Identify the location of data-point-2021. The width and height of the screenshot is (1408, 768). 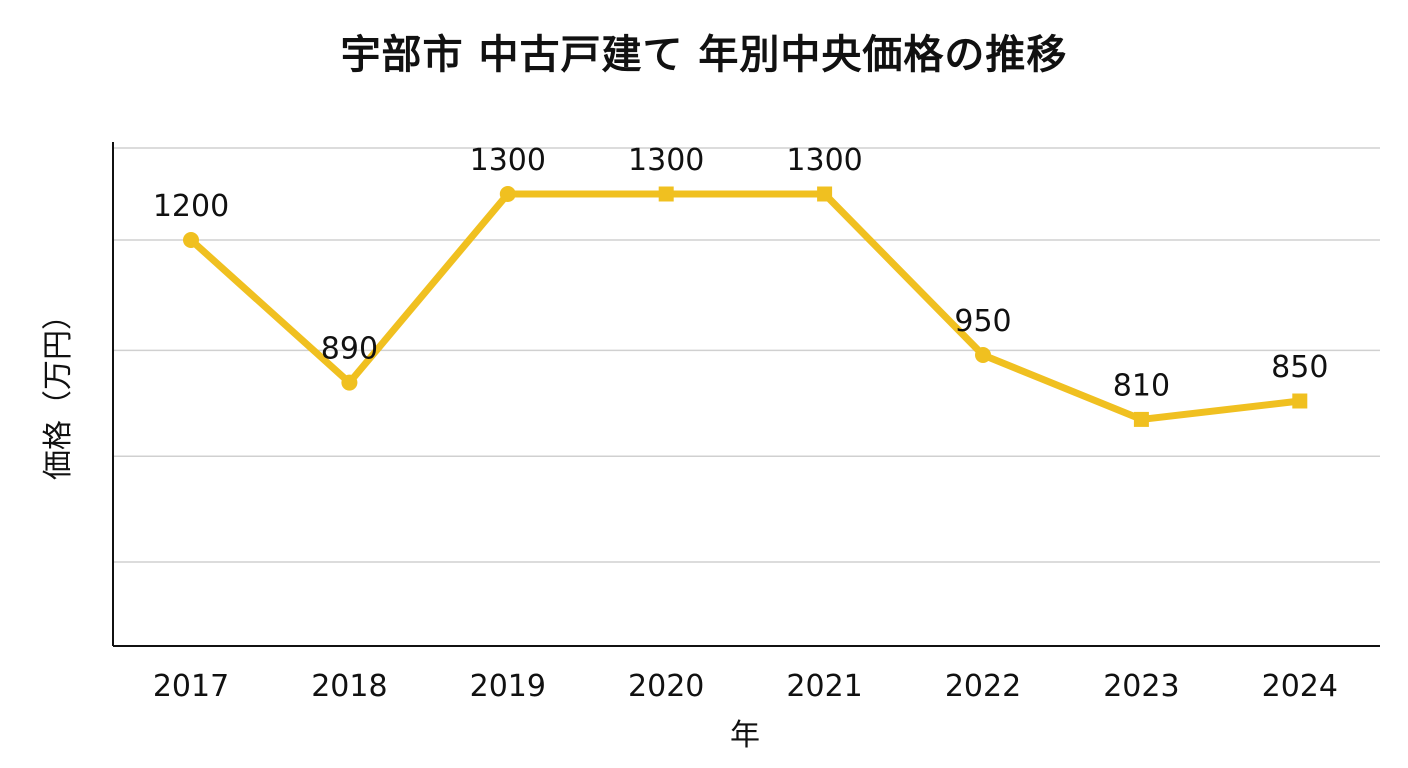
(825, 194).